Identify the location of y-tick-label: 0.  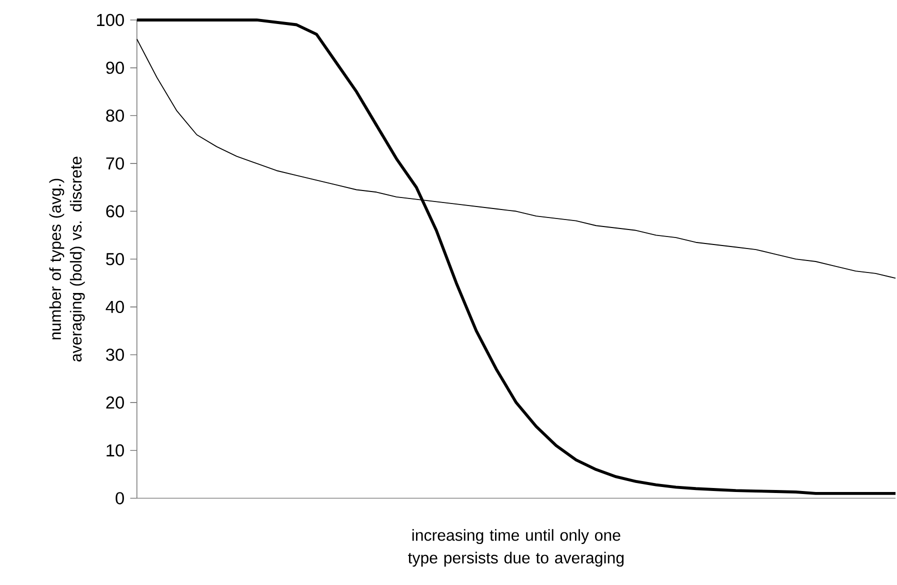
(120, 498).